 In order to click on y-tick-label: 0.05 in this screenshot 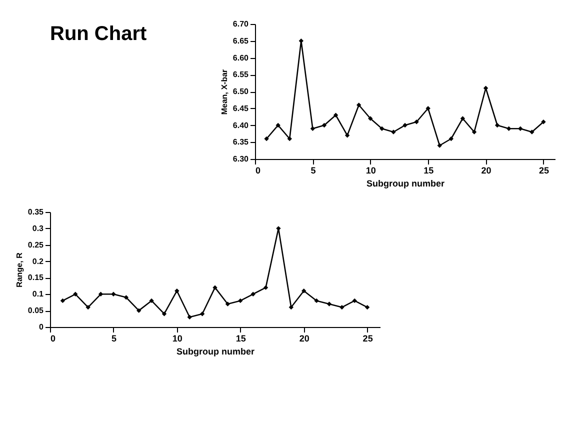, I will do `click(36, 311)`.